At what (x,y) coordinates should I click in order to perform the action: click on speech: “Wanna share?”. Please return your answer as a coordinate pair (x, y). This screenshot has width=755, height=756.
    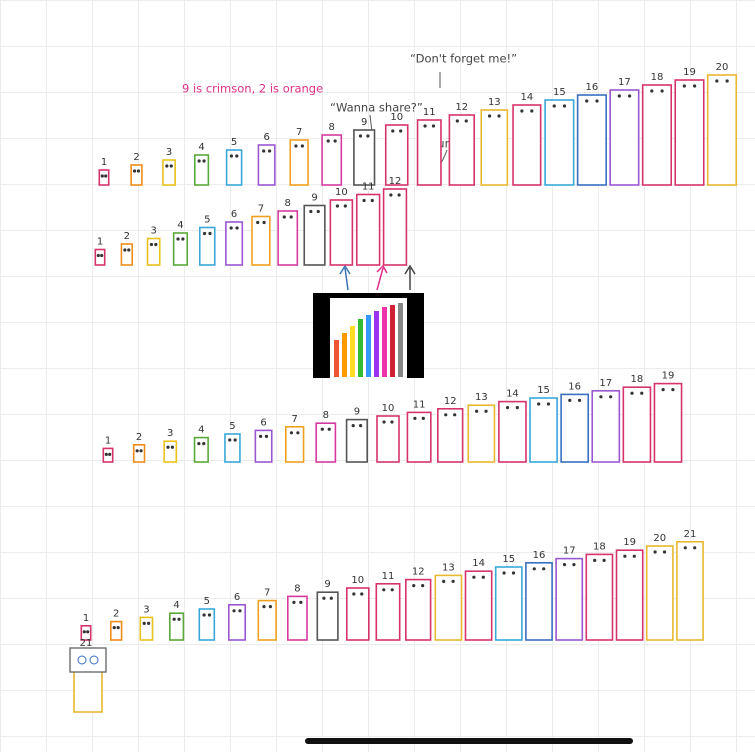
    Looking at the image, I should click on (376, 108).